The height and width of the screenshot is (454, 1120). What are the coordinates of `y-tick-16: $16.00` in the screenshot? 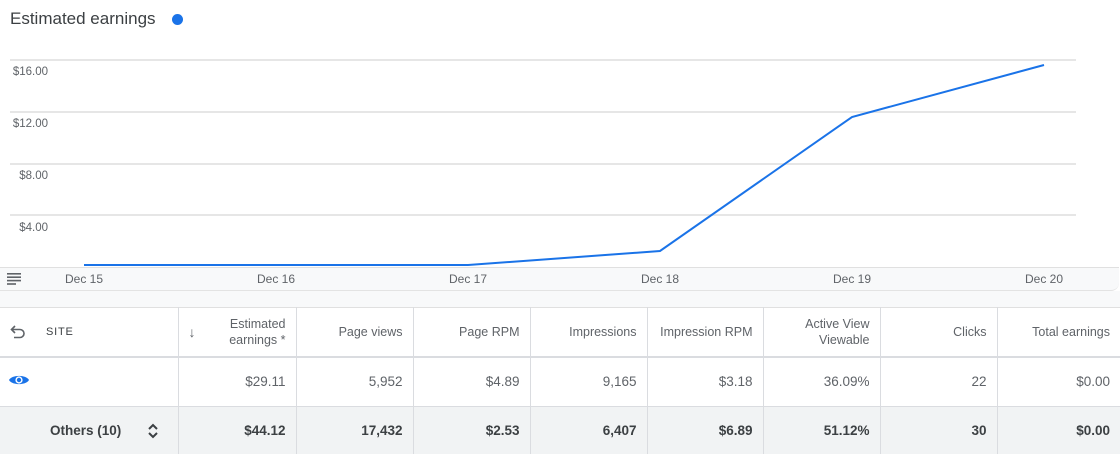 It's located at (30, 72).